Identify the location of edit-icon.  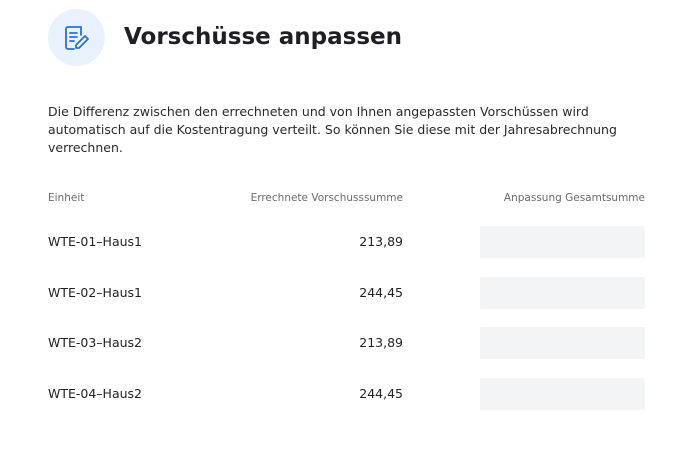
(77, 38).